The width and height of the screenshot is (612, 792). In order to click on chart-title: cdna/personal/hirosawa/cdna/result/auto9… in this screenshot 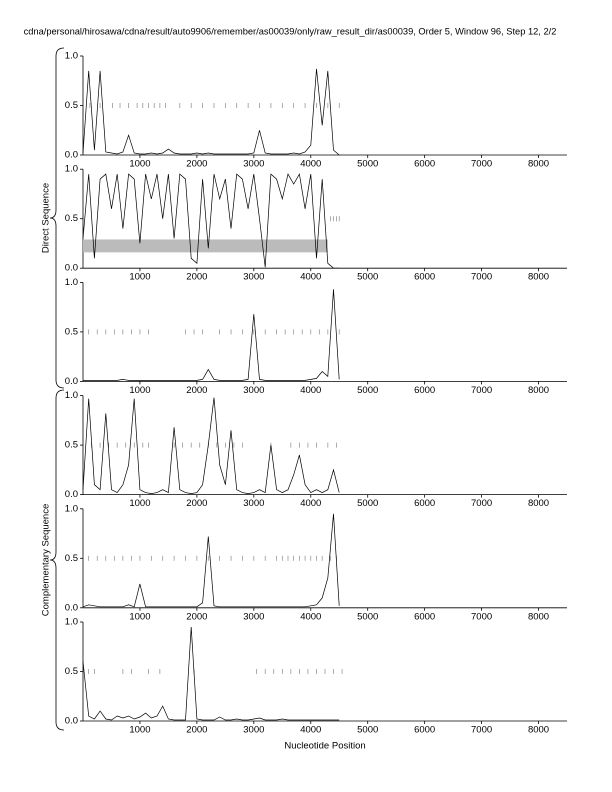, I will do `click(290, 31)`.